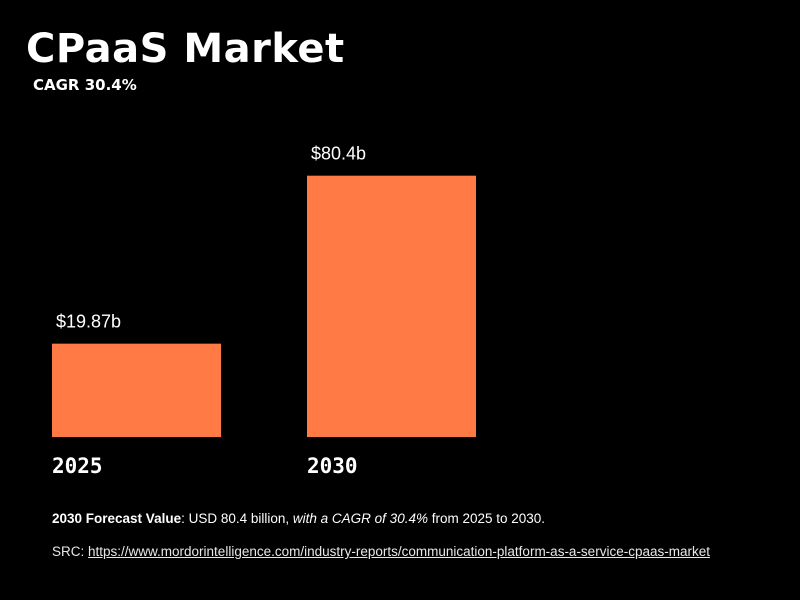 Image resolution: width=800 pixels, height=600 pixels. I want to click on note-text-end: from 2025 to 2030., so click(486, 518).